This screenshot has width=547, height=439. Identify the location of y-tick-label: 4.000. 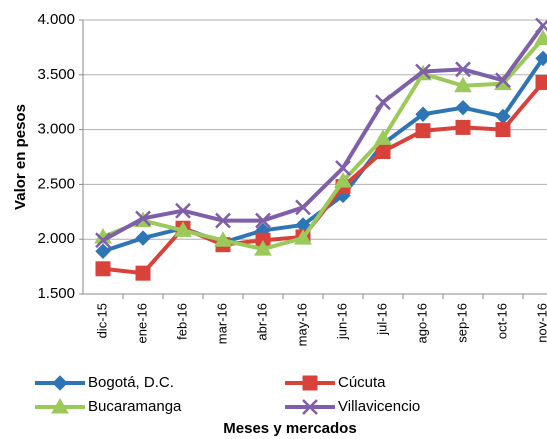
(56, 19).